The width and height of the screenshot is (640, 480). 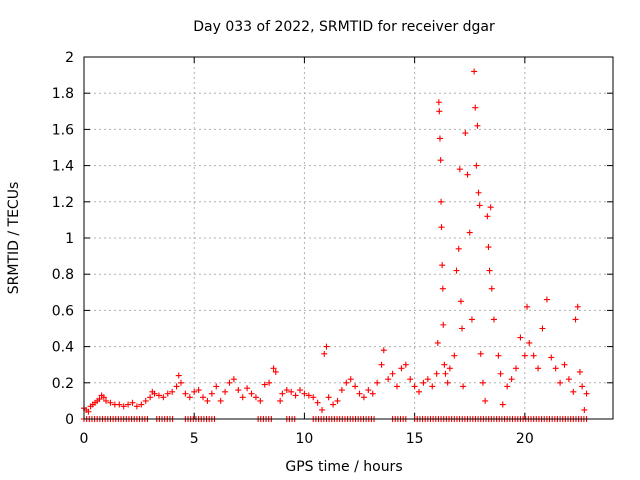 What do you see at coordinates (63, 167) in the screenshot?
I see `y-tick-label: 1.4` at bounding box center [63, 167].